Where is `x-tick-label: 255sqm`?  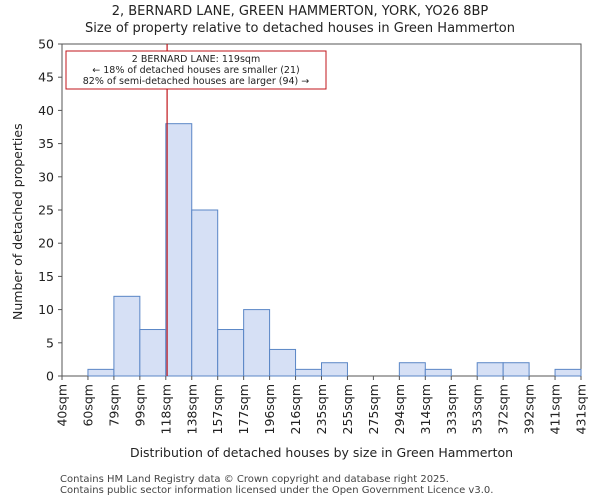 x-tick-label: 255sqm is located at coordinates (347, 409).